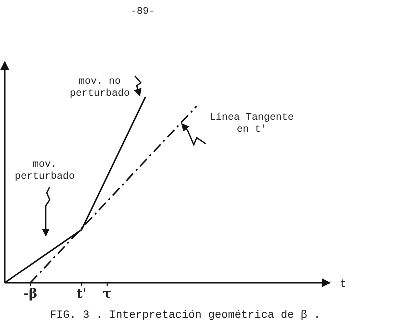 This screenshot has width=408, height=336. Describe the element at coordinates (143, 12) in the screenshot. I see `text: -89-` at that location.